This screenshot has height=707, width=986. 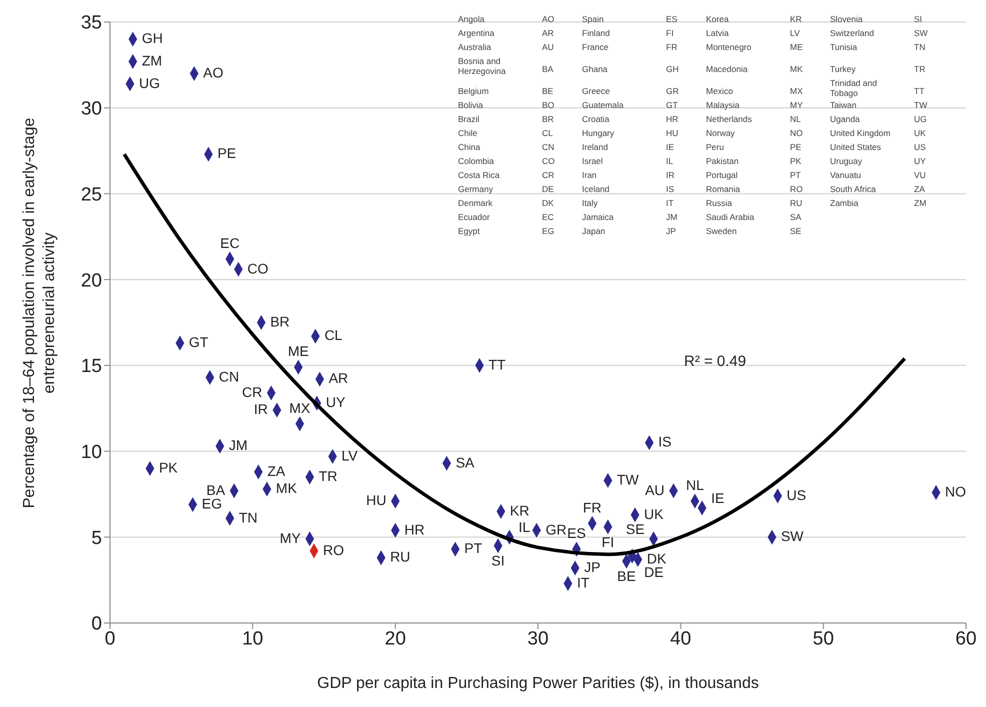 What do you see at coordinates (845, 204) in the screenshot?
I see `annotation: Zambia` at bounding box center [845, 204].